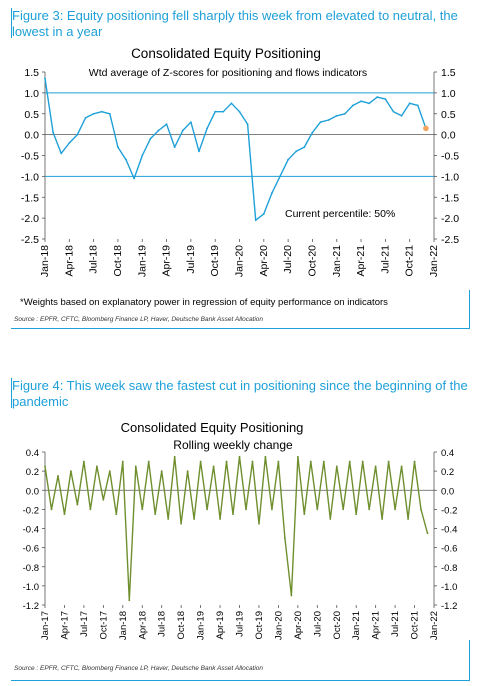  Describe the element at coordinates (233, 445) in the screenshot. I see `chart-subtitle: Rolling weekly change` at that location.